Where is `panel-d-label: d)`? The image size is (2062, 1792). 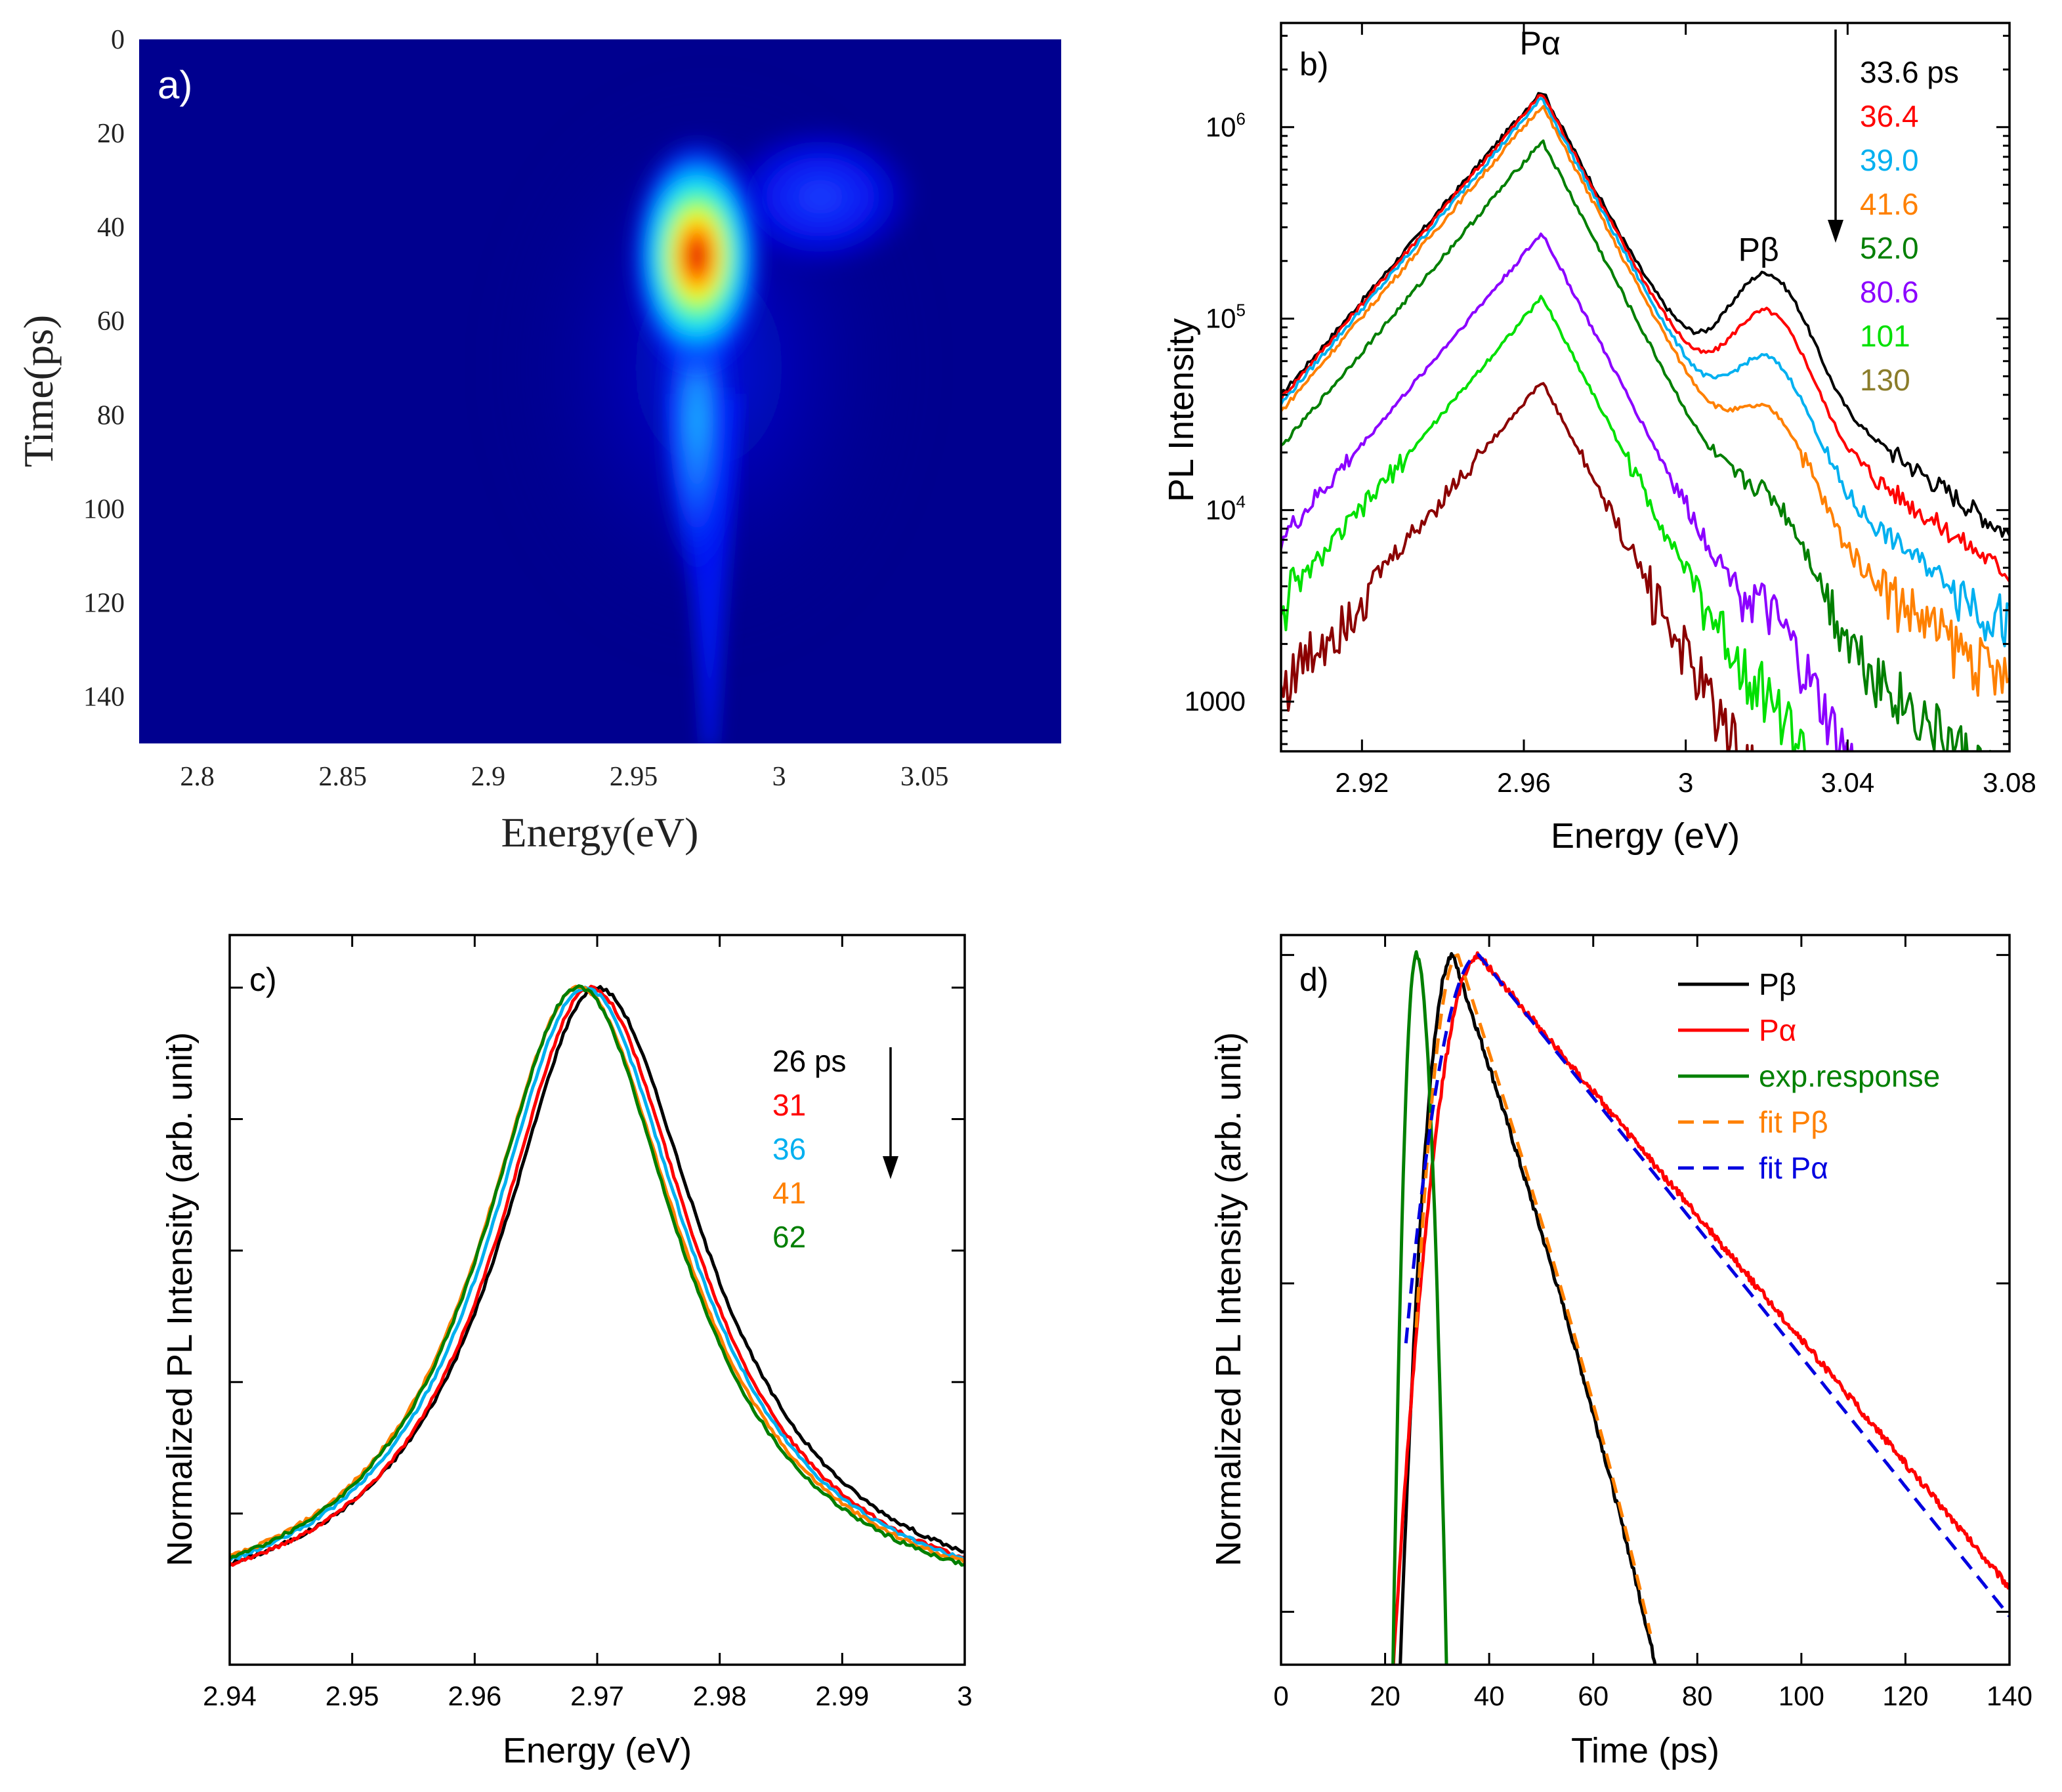
panel-d-label: d) is located at coordinates (1313, 979).